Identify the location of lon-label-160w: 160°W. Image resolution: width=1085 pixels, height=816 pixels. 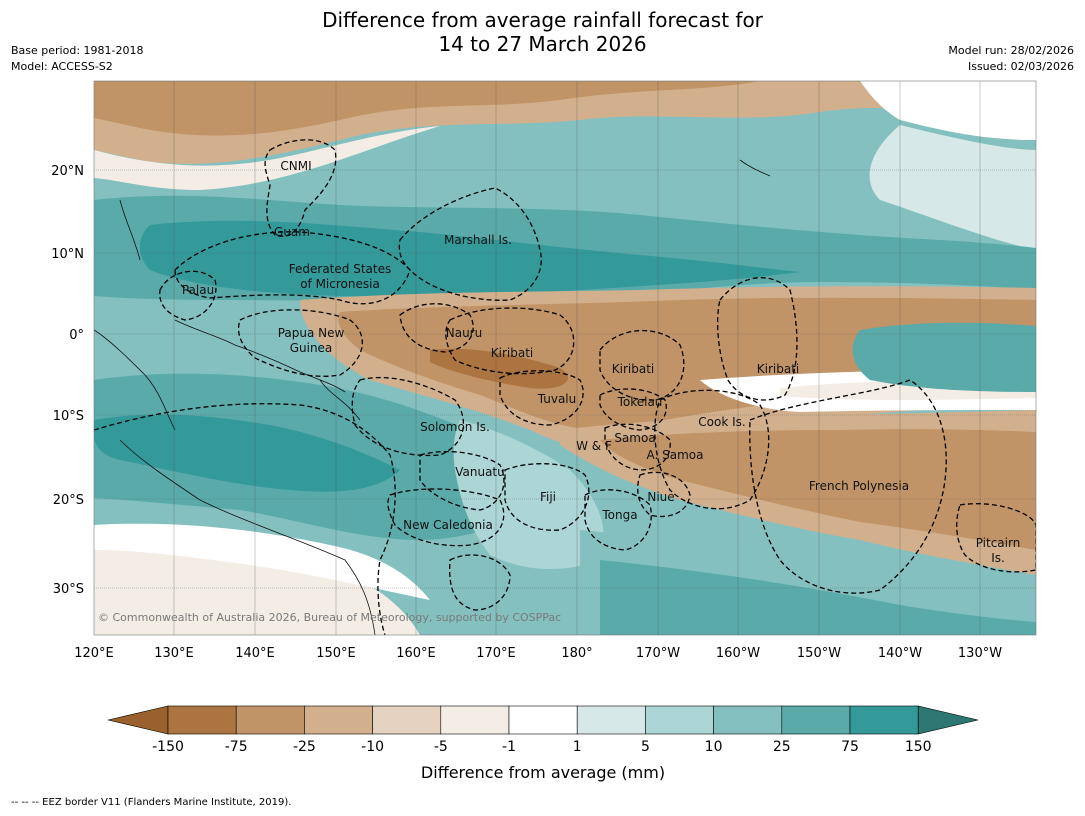
(738, 653).